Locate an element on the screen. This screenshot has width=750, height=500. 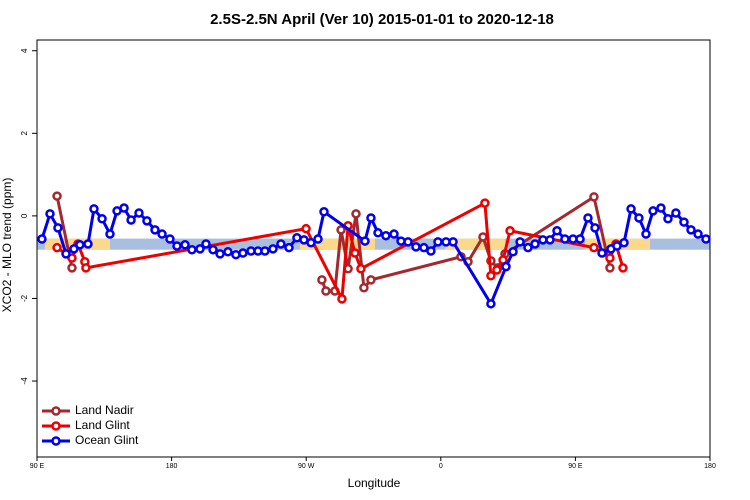
x-axis-label: Longitude is located at coordinates (374, 483).